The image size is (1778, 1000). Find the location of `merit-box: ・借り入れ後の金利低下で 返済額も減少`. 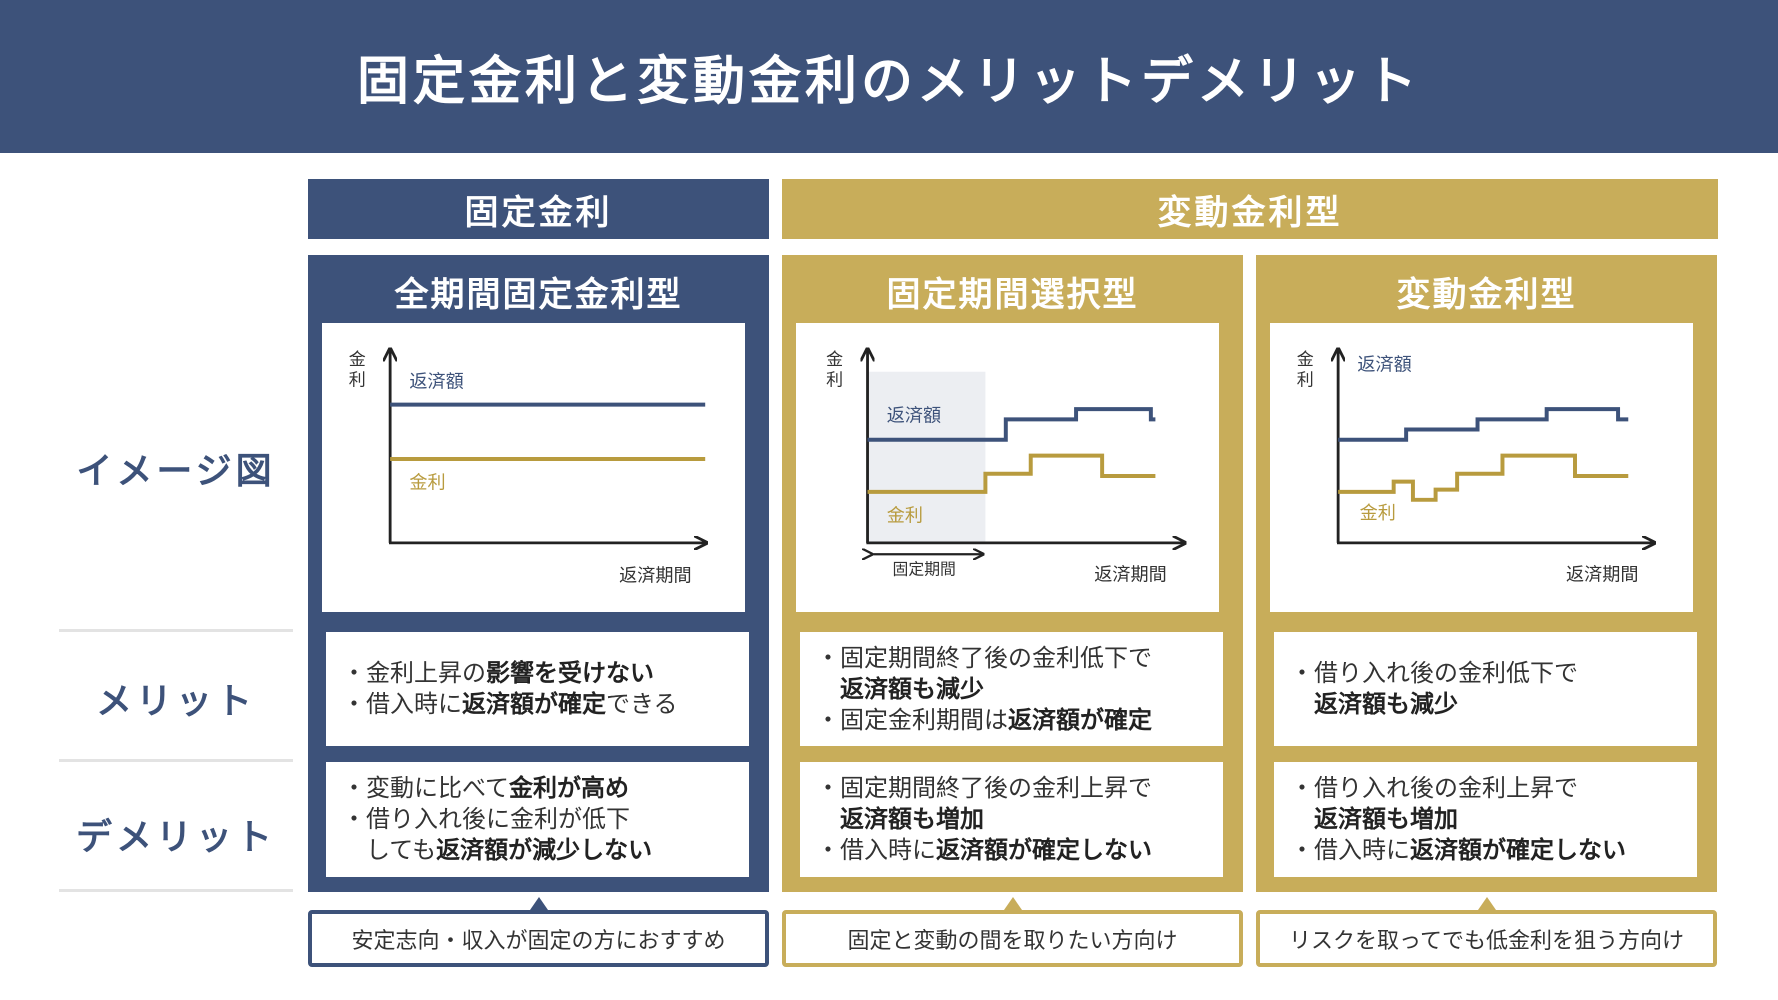

merit-box: ・借り入れ後の金利低下で 返済額も減少 is located at coordinates (1485, 689).